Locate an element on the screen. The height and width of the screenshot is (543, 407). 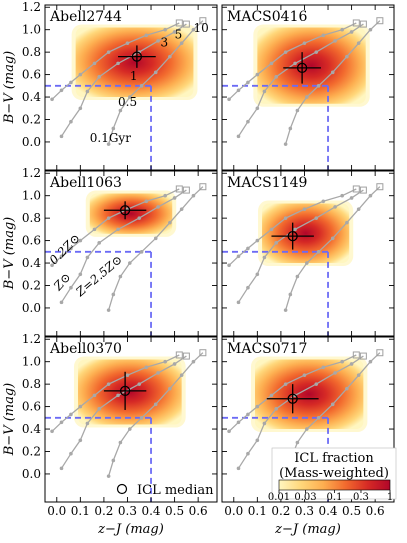
x-tick-label: 0.4 is located at coordinates (327, 511).